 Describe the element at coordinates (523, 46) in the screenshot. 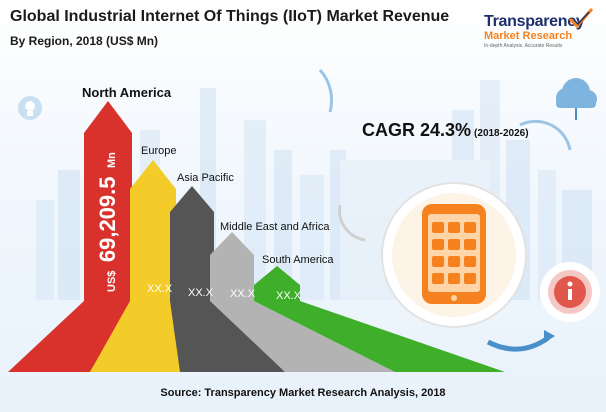

I see `brand-tagline: In-depth Analysis. Accurate Results` at that location.